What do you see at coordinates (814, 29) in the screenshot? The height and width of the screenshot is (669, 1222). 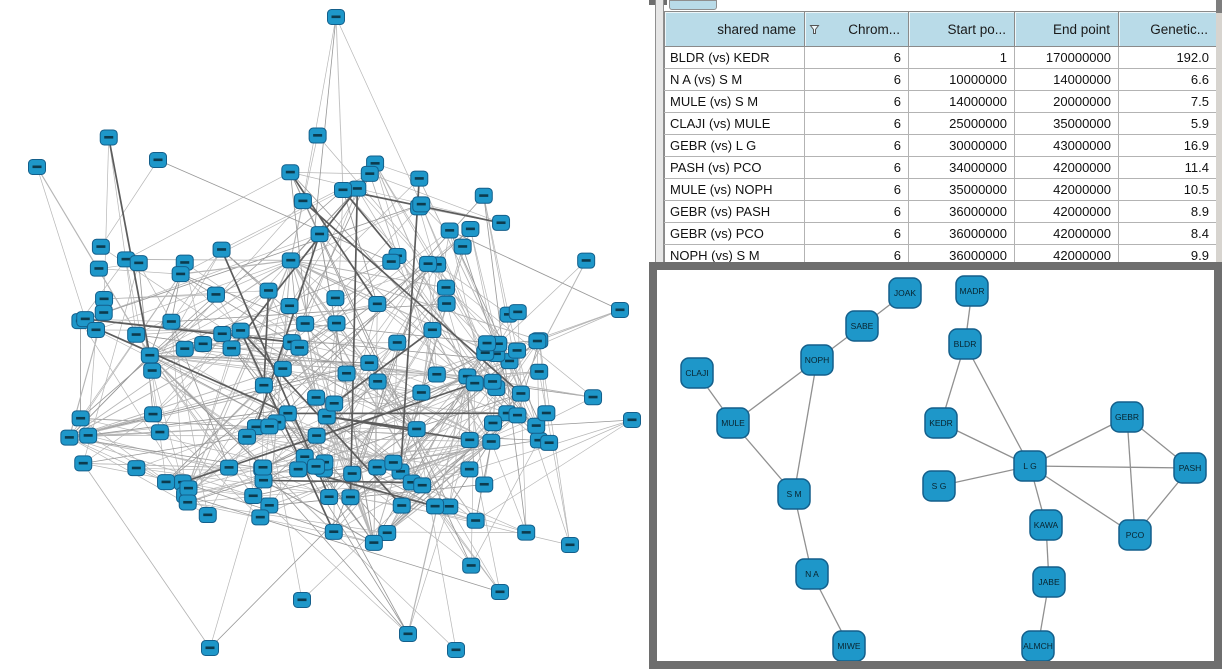 I see `filter-funnel-icon` at bounding box center [814, 29].